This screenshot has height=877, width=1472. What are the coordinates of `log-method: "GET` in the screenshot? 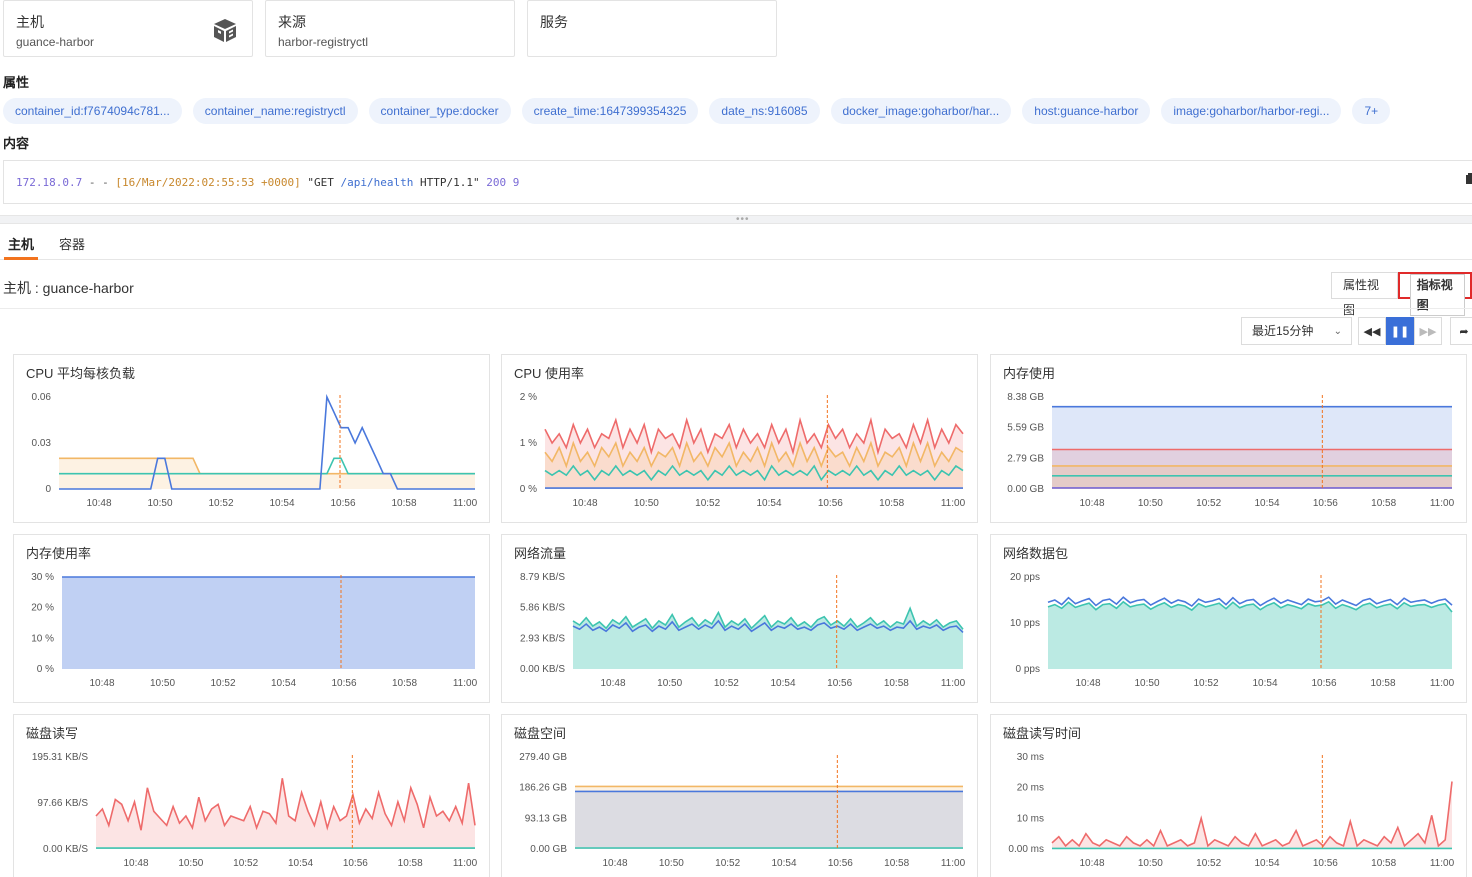 It's located at (320, 182).